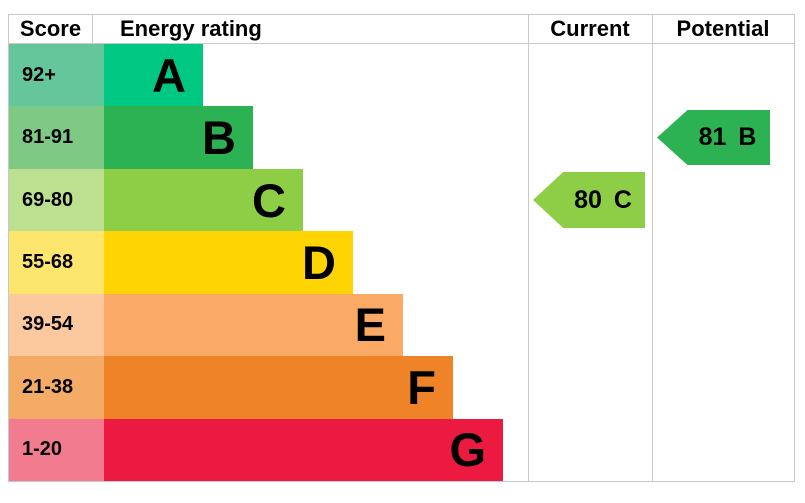 The image size is (805, 503). I want to click on band-row-c: 69-80 C, so click(401, 200).